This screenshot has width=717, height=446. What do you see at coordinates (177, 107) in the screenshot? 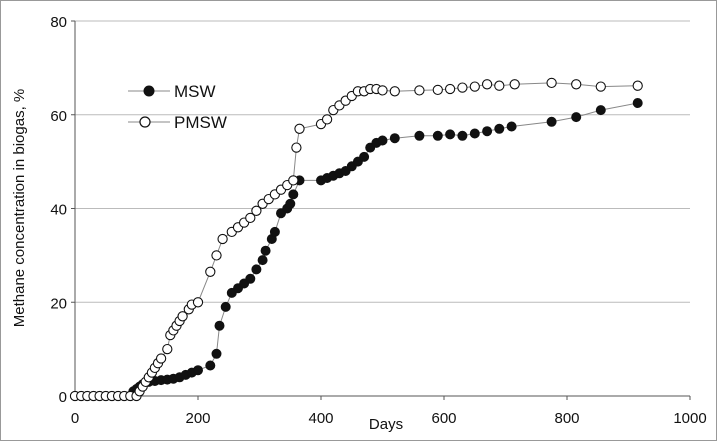
I see `legend: MSW PMSW` at bounding box center [177, 107].